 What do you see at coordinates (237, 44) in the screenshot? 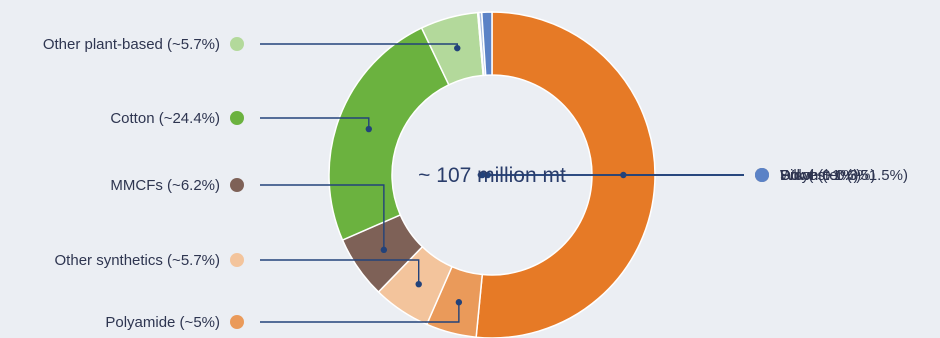
I see `legend-dot-other-plant-based` at bounding box center [237, 44].